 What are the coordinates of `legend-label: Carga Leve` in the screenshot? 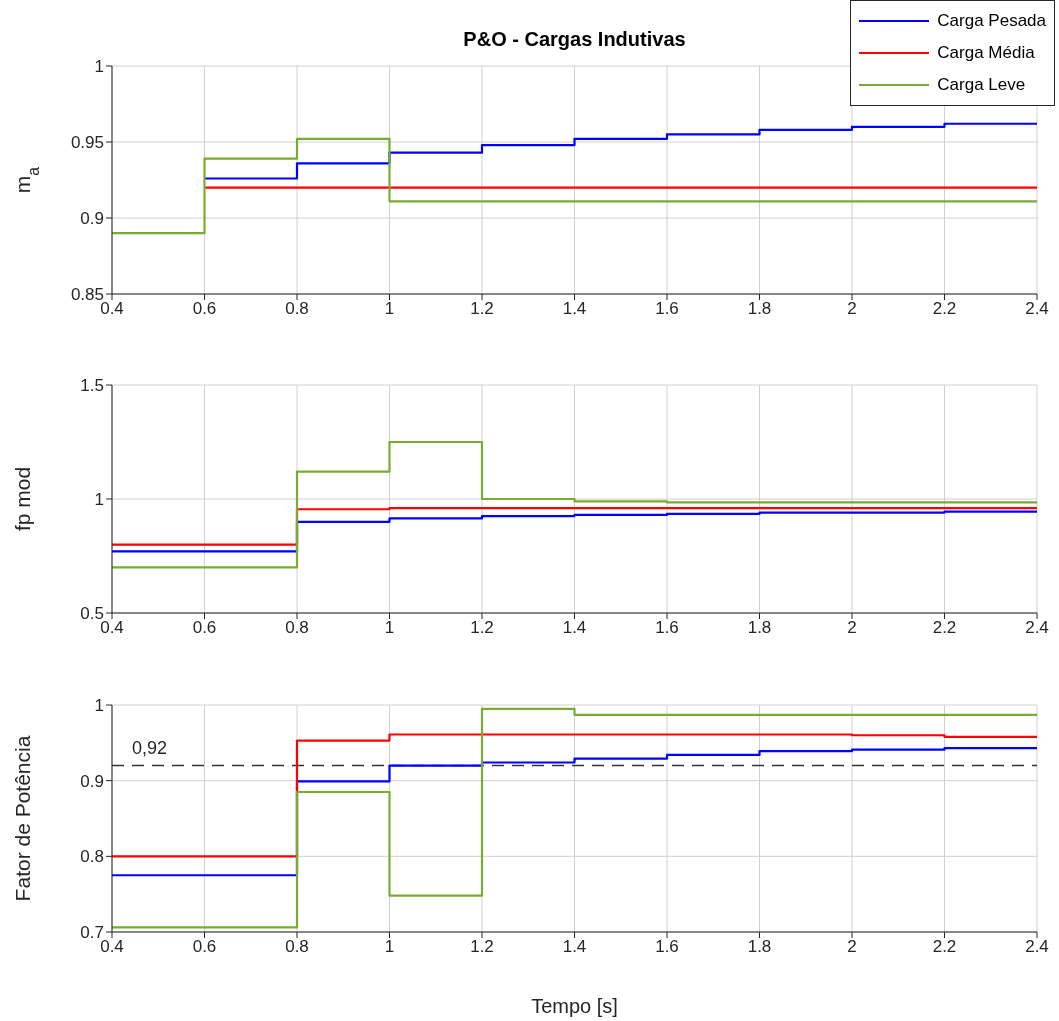 It's located at (981, 85).